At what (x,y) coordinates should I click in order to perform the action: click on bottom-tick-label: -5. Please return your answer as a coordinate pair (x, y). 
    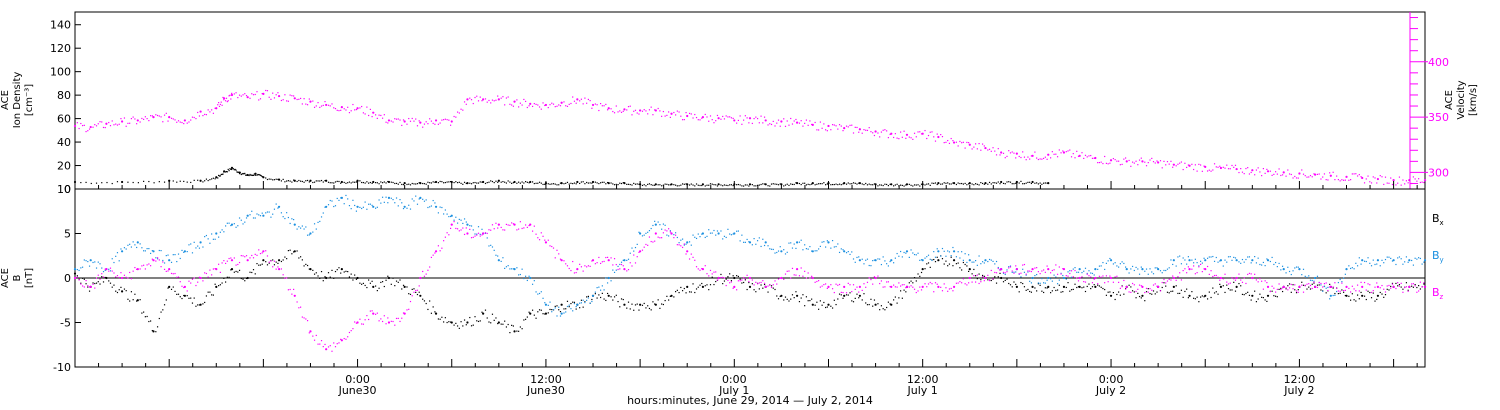
    Looking at the image, I should click on (65, 323).